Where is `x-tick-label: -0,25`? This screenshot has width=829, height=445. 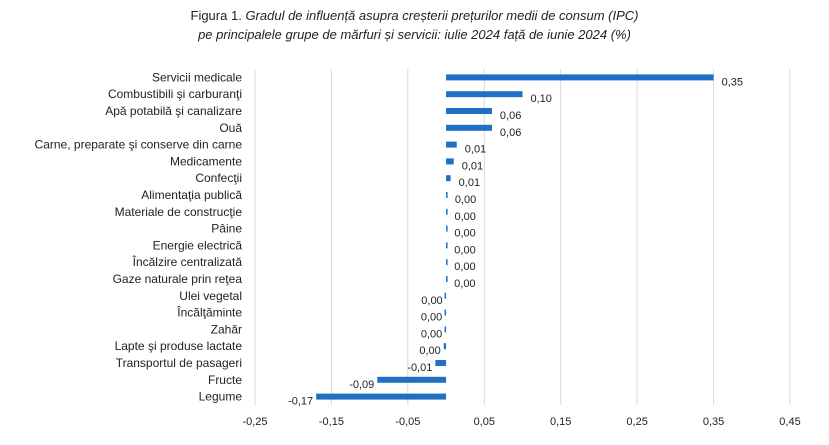
x-tick-label: -0,25 is located at coordinates (254, 422).